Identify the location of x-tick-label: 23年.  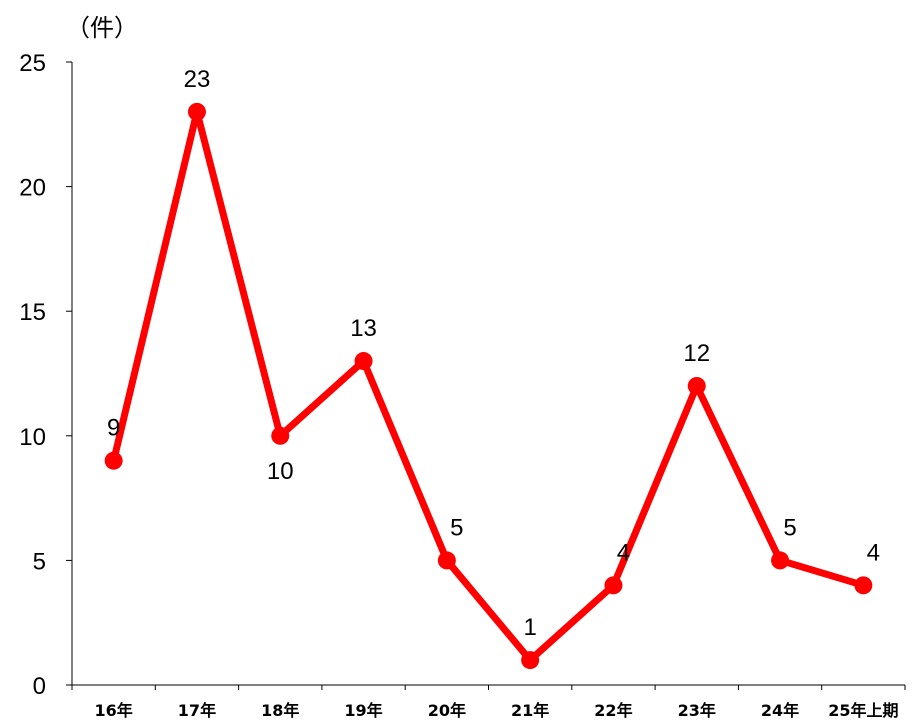
(697, 710).